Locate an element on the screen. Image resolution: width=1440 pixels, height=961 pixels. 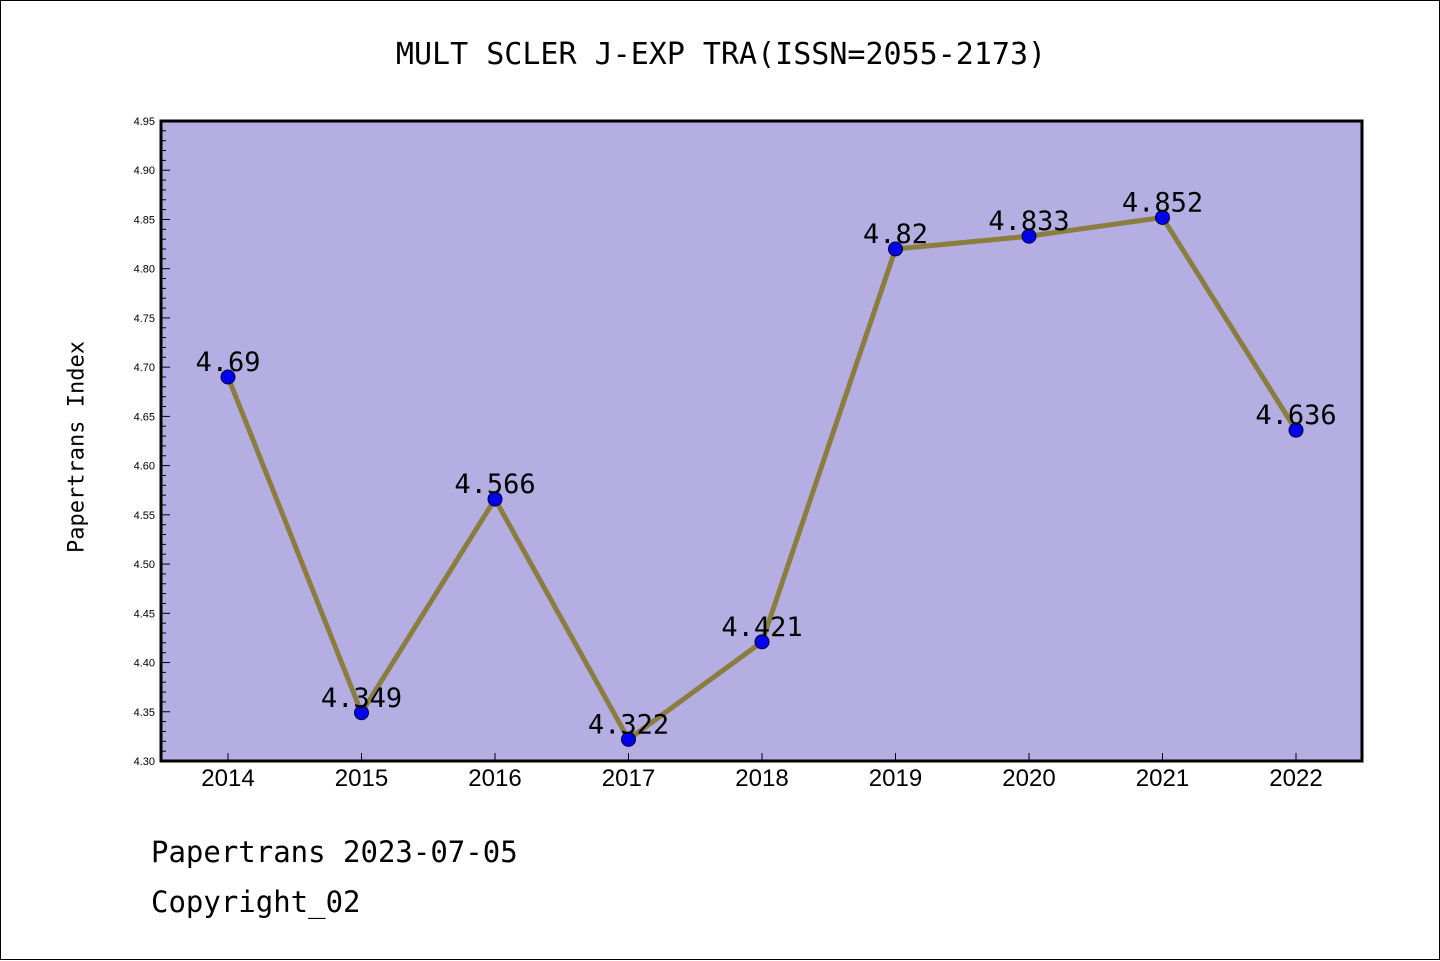
y-tick-label: 4.60 is located at coordinates (144, 467).